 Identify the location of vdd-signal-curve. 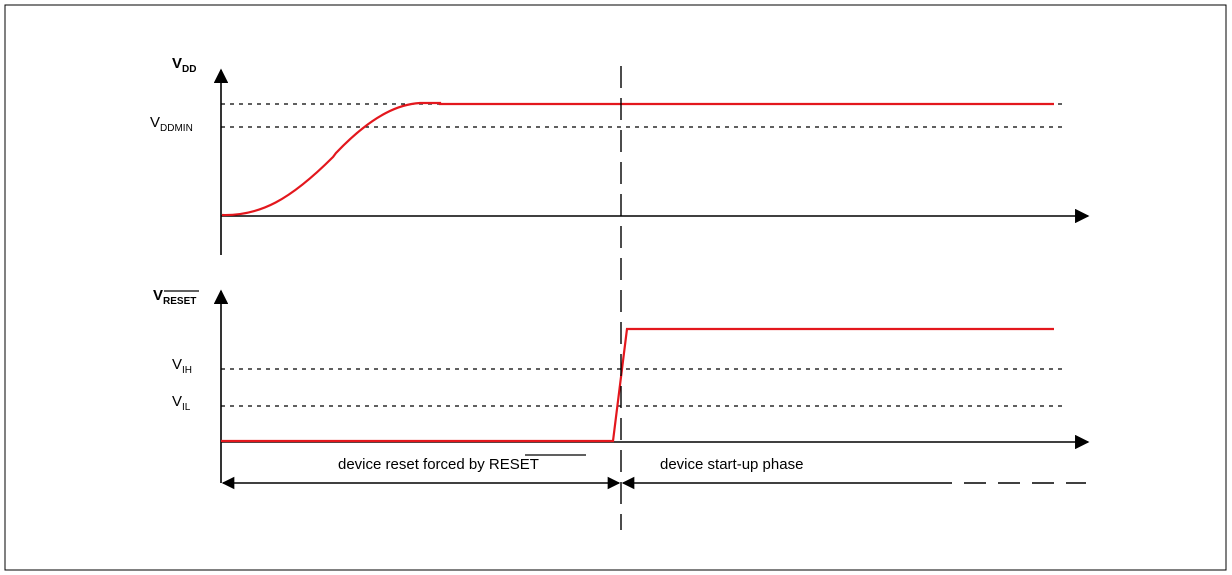
(637, 159).